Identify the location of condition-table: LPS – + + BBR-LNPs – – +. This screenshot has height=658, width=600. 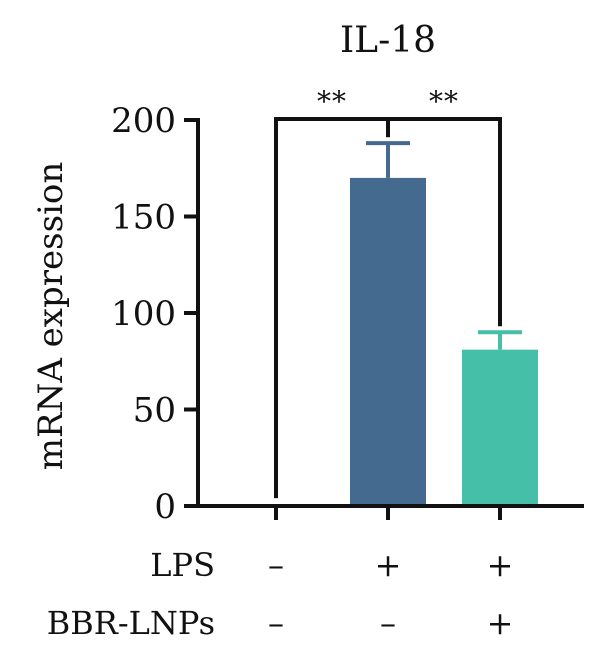
(280, 594).